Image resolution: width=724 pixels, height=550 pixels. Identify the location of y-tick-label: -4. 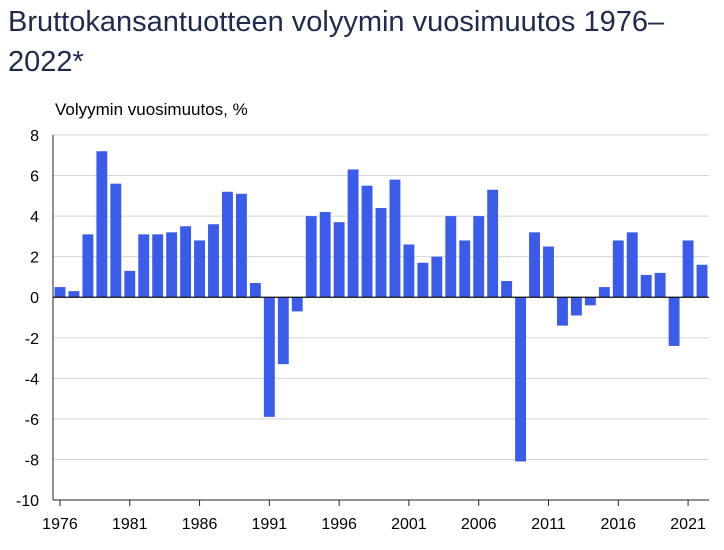
(32, 379).